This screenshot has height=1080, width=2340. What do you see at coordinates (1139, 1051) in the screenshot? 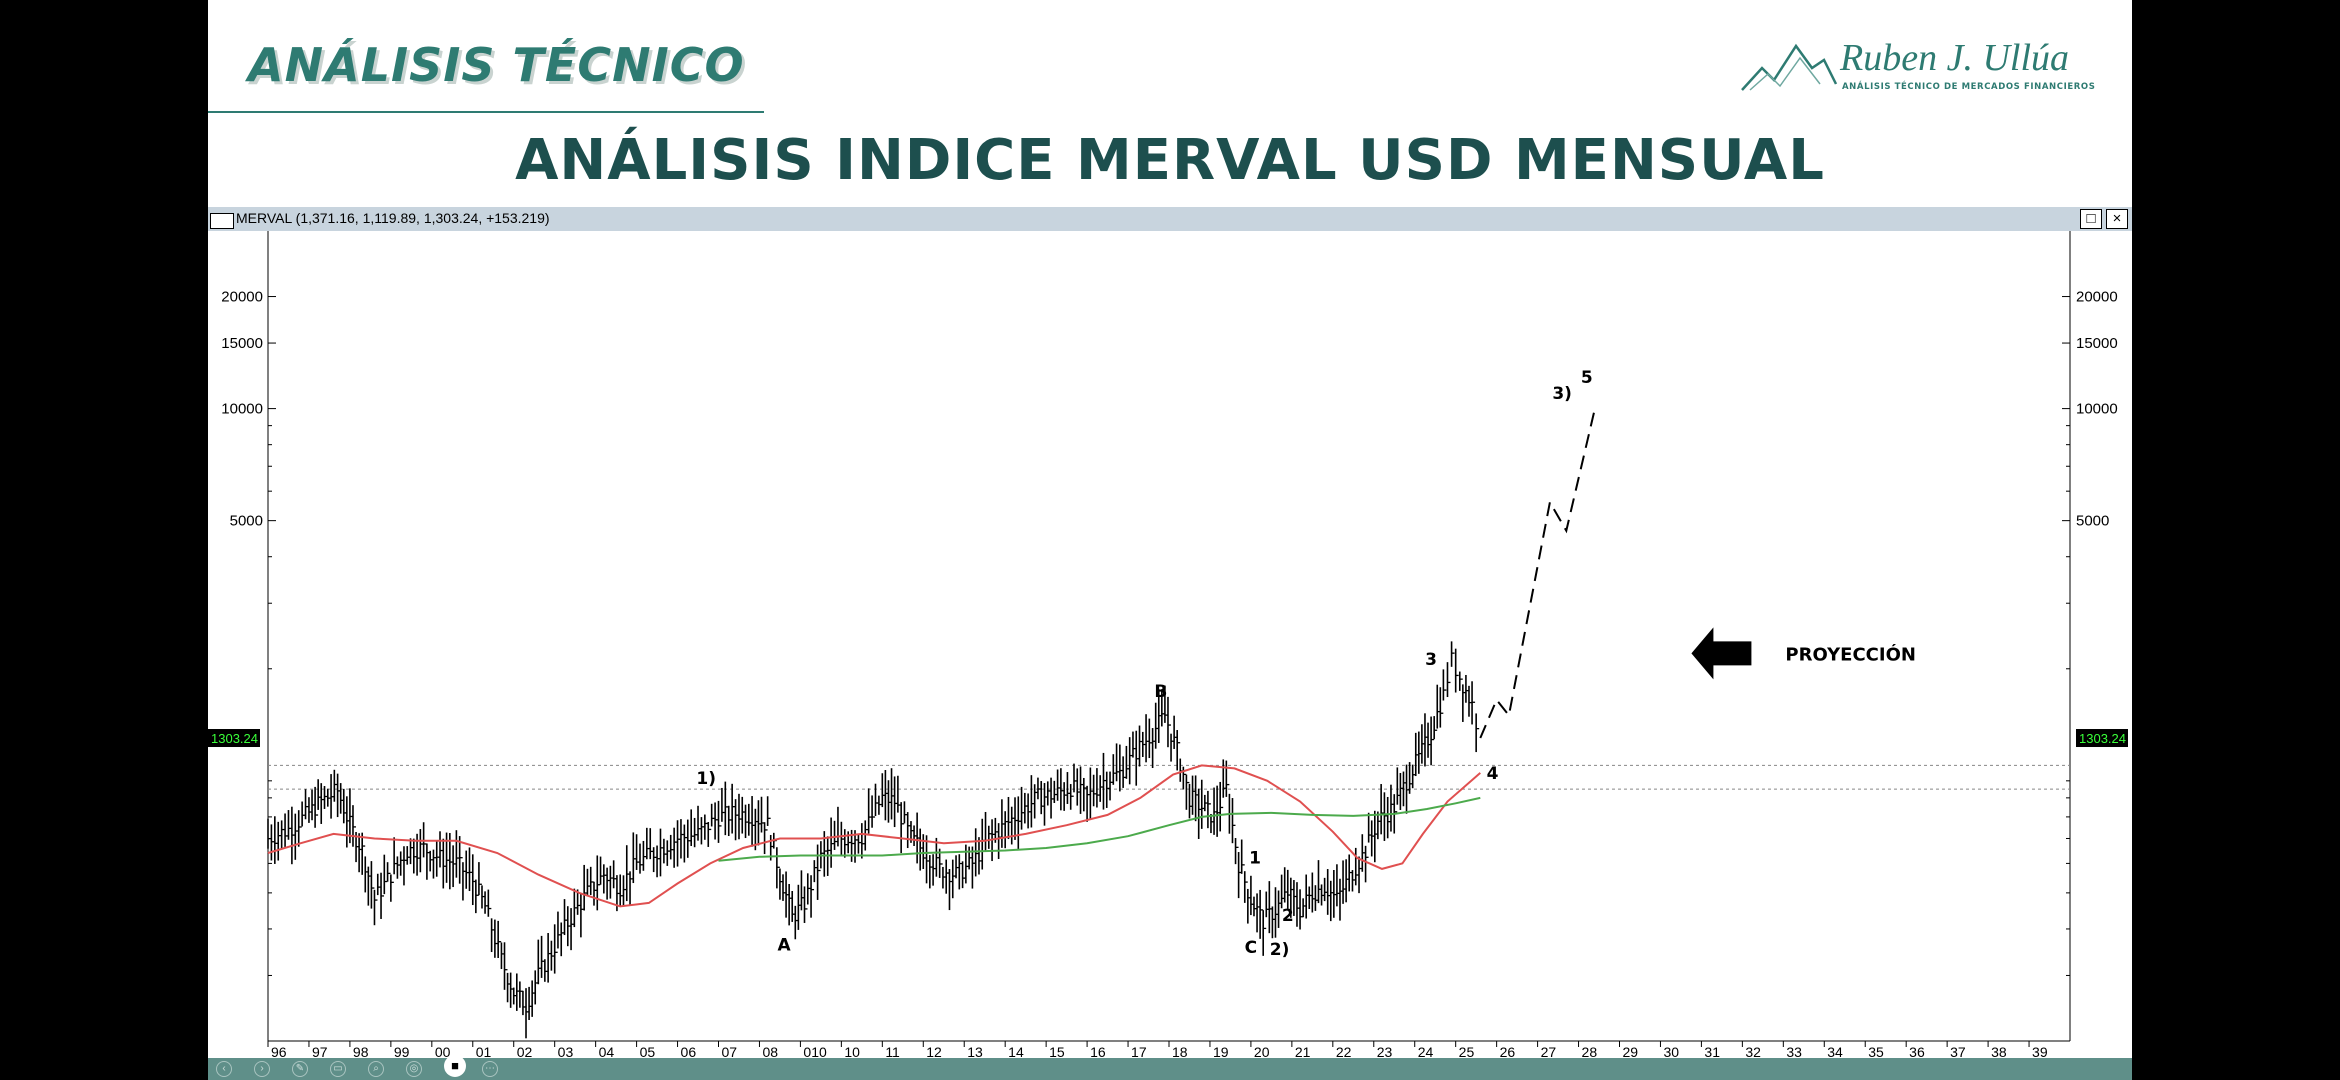
I see `x-tick-label: 17` at bounding box center [1139, 1051].